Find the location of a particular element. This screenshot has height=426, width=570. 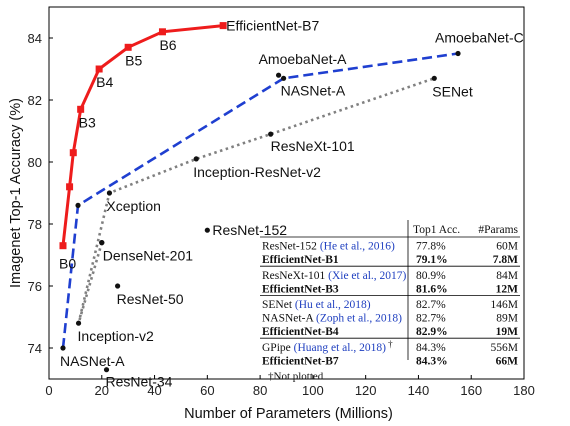

table-row-name: EfficientNet-B1 is located at coordinates (300, 260).